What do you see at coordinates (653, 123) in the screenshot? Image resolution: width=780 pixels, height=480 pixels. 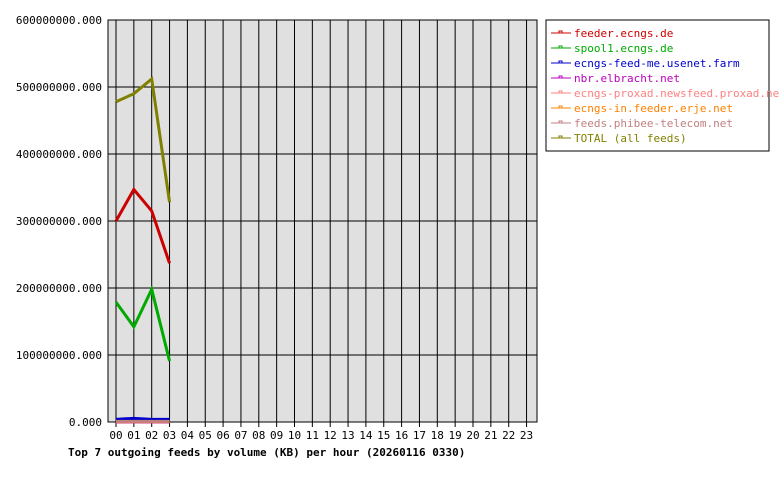 I see `legend-entry: feeds.phibee-telecom.net` at bounding box center [653, 123].